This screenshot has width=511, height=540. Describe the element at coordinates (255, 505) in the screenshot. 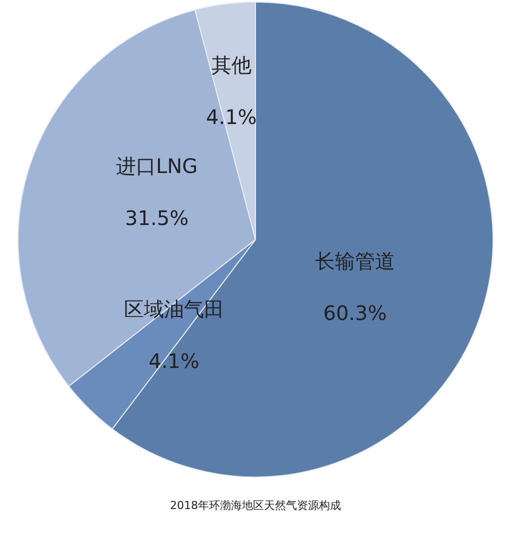

I see `text: 2018年环渤海地区天然气资源构成` at that location.